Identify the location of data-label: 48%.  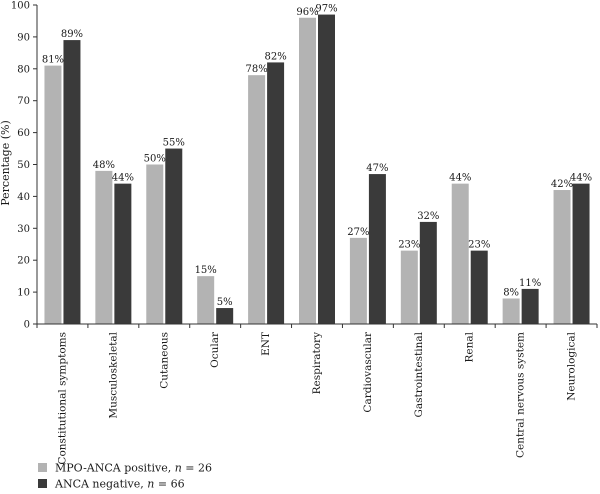
(104, 165).